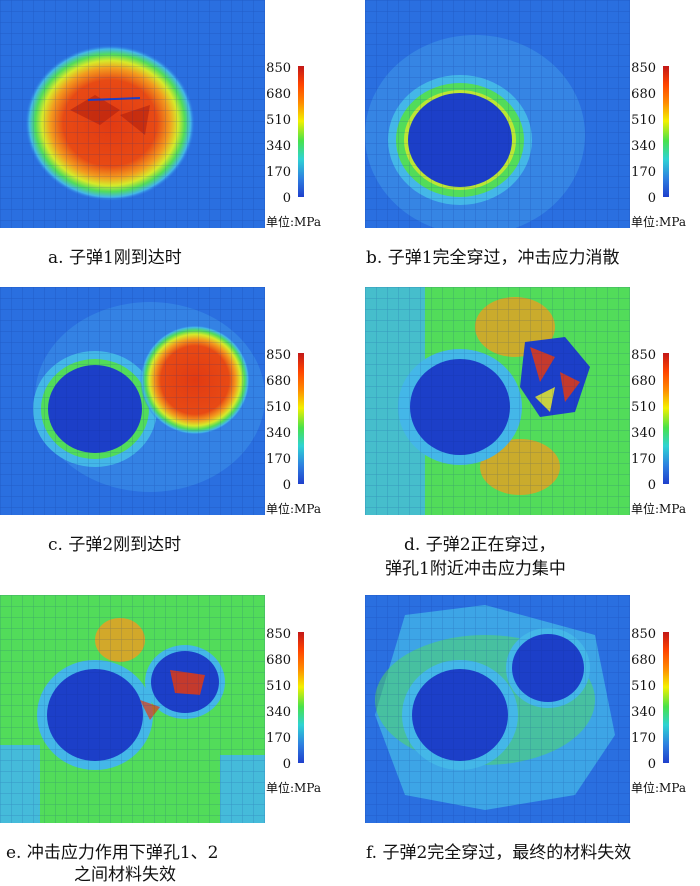 The height and width of the screenshot is (886, 700). What do you see at coordinates (499, 853) in the screenshot?
I see `caption-f: f. 子弹2完全穿过，最终的材料失效` at bounding box center [499, 853].